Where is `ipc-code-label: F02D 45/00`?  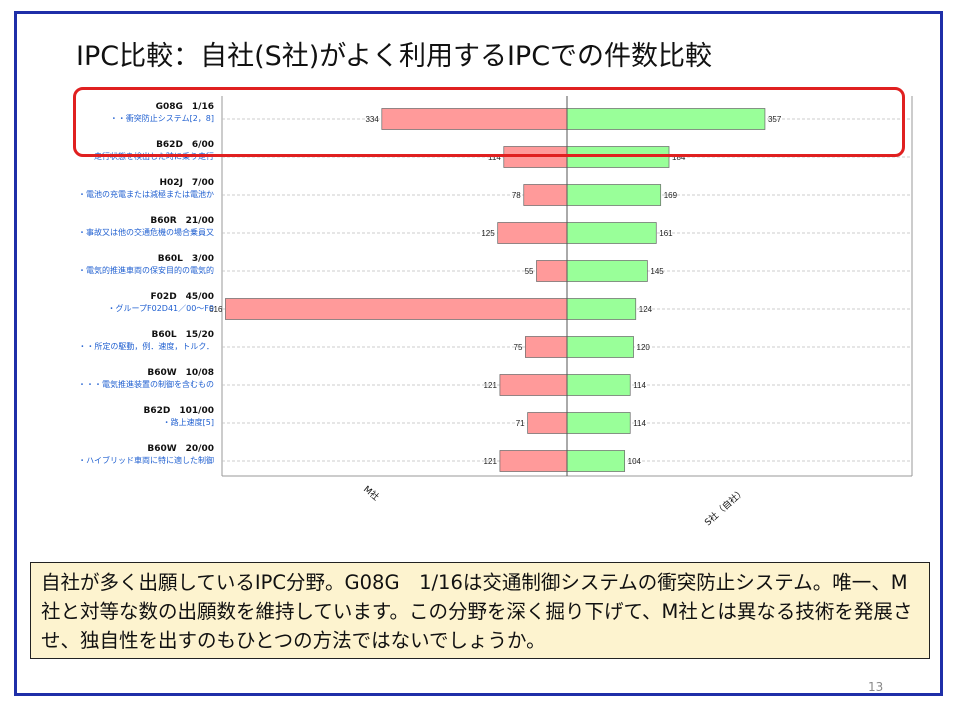
ipc-code-label: F02D 45/00 is located at coordinates (182, 297).